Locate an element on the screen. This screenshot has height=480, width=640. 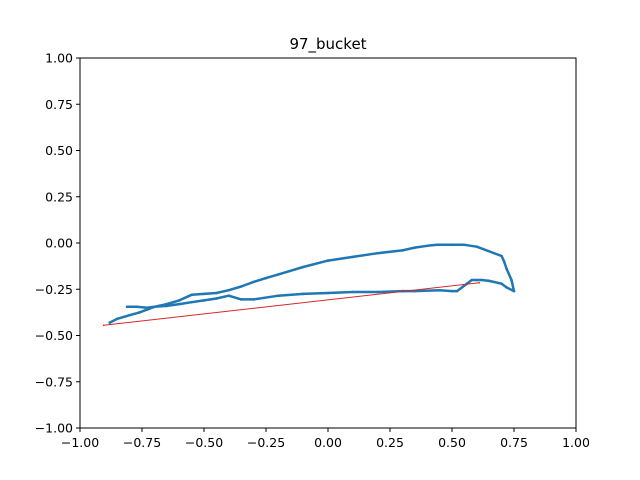
y-tick-label: 1.00 is located at coordinates (59, 58).